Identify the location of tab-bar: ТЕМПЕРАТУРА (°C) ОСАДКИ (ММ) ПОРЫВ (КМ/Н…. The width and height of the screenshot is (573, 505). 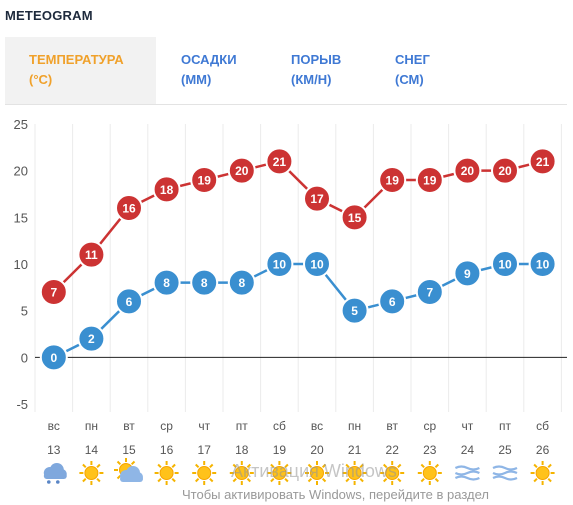
(286, 71).